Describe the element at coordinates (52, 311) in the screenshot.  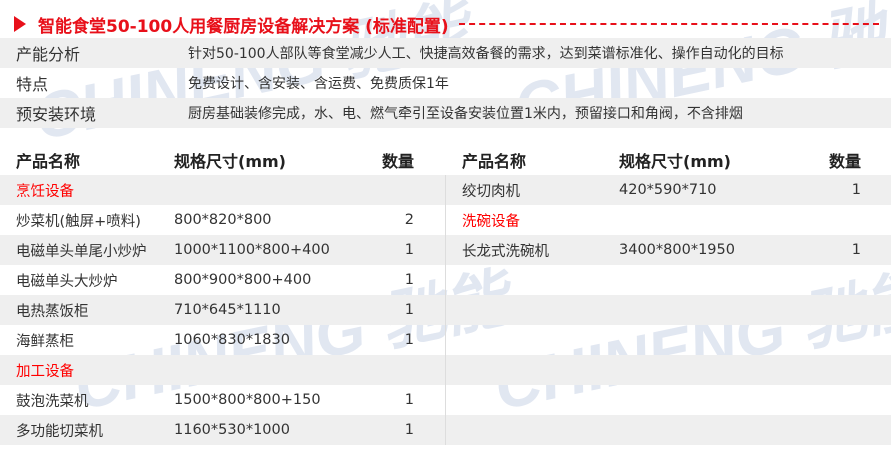
I see `product-name: 电热蒸饭柜` at that location.